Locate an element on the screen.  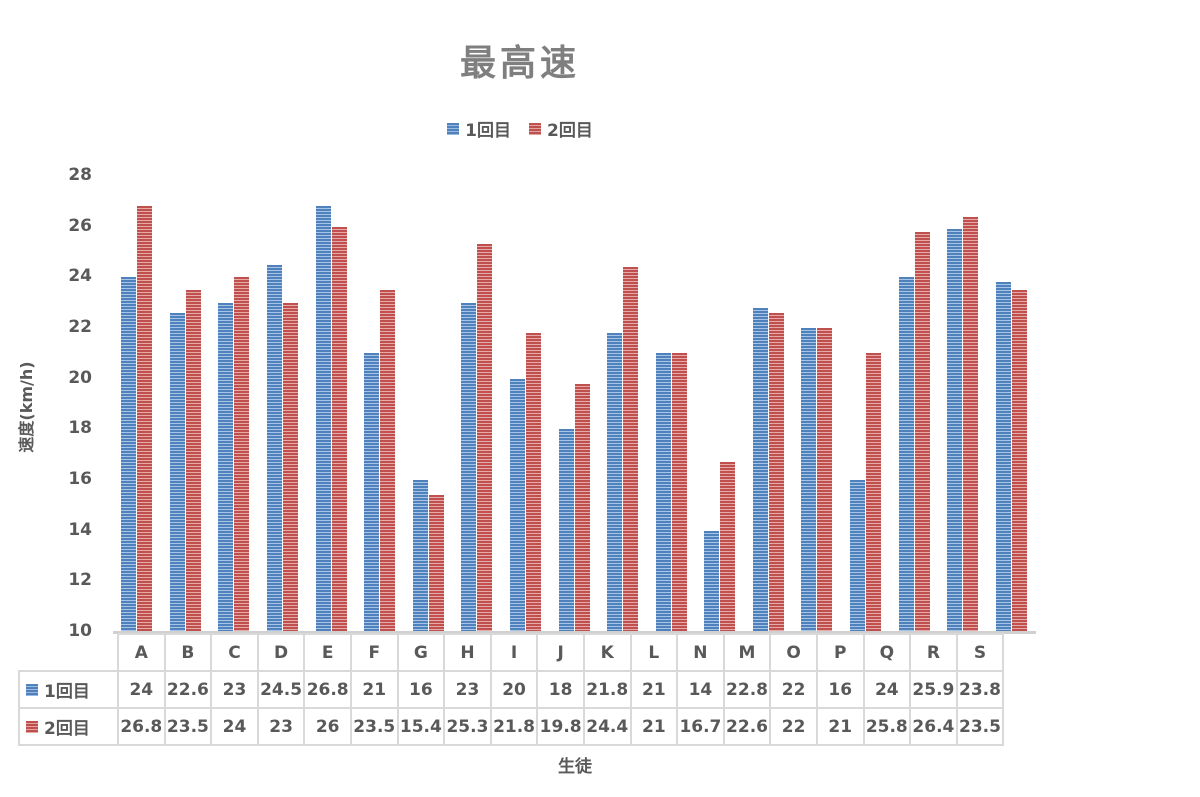
table-header-cell: D is located at coordinates (281, 652).